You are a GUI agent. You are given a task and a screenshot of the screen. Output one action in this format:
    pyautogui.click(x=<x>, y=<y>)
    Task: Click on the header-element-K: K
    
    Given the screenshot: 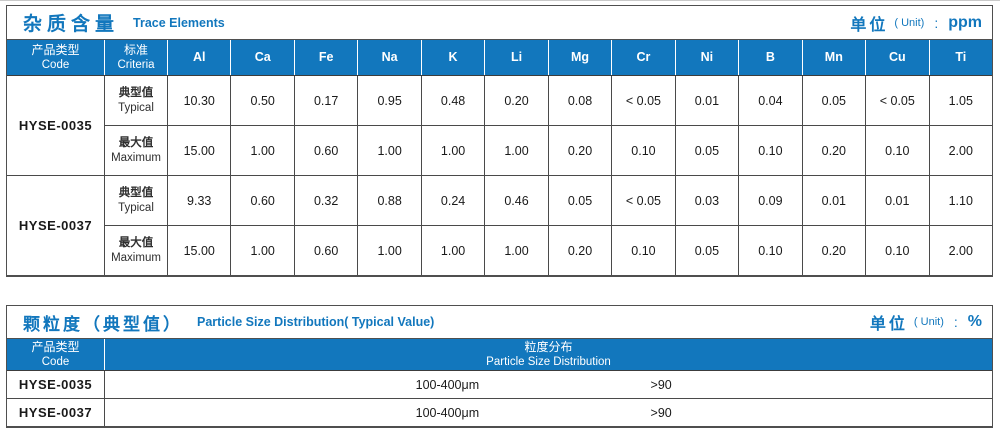 What is the action you would take?
    pyautogui.click(x=453, y=57)
    